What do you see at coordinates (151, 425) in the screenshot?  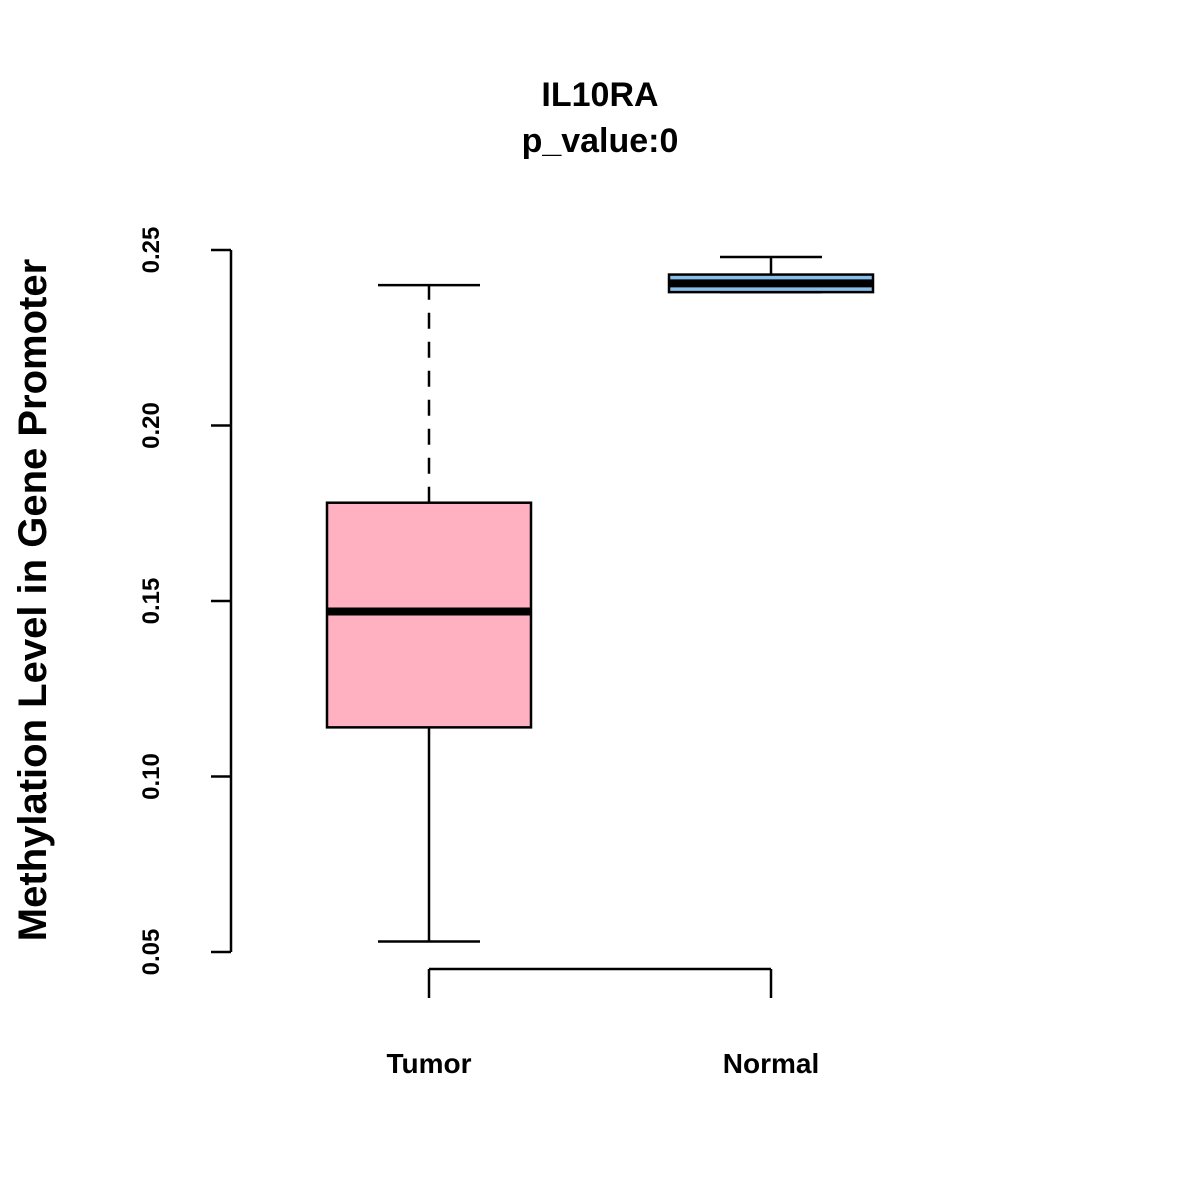 I see `y-tick-label: 0.20` at bounding box center [151, 425].